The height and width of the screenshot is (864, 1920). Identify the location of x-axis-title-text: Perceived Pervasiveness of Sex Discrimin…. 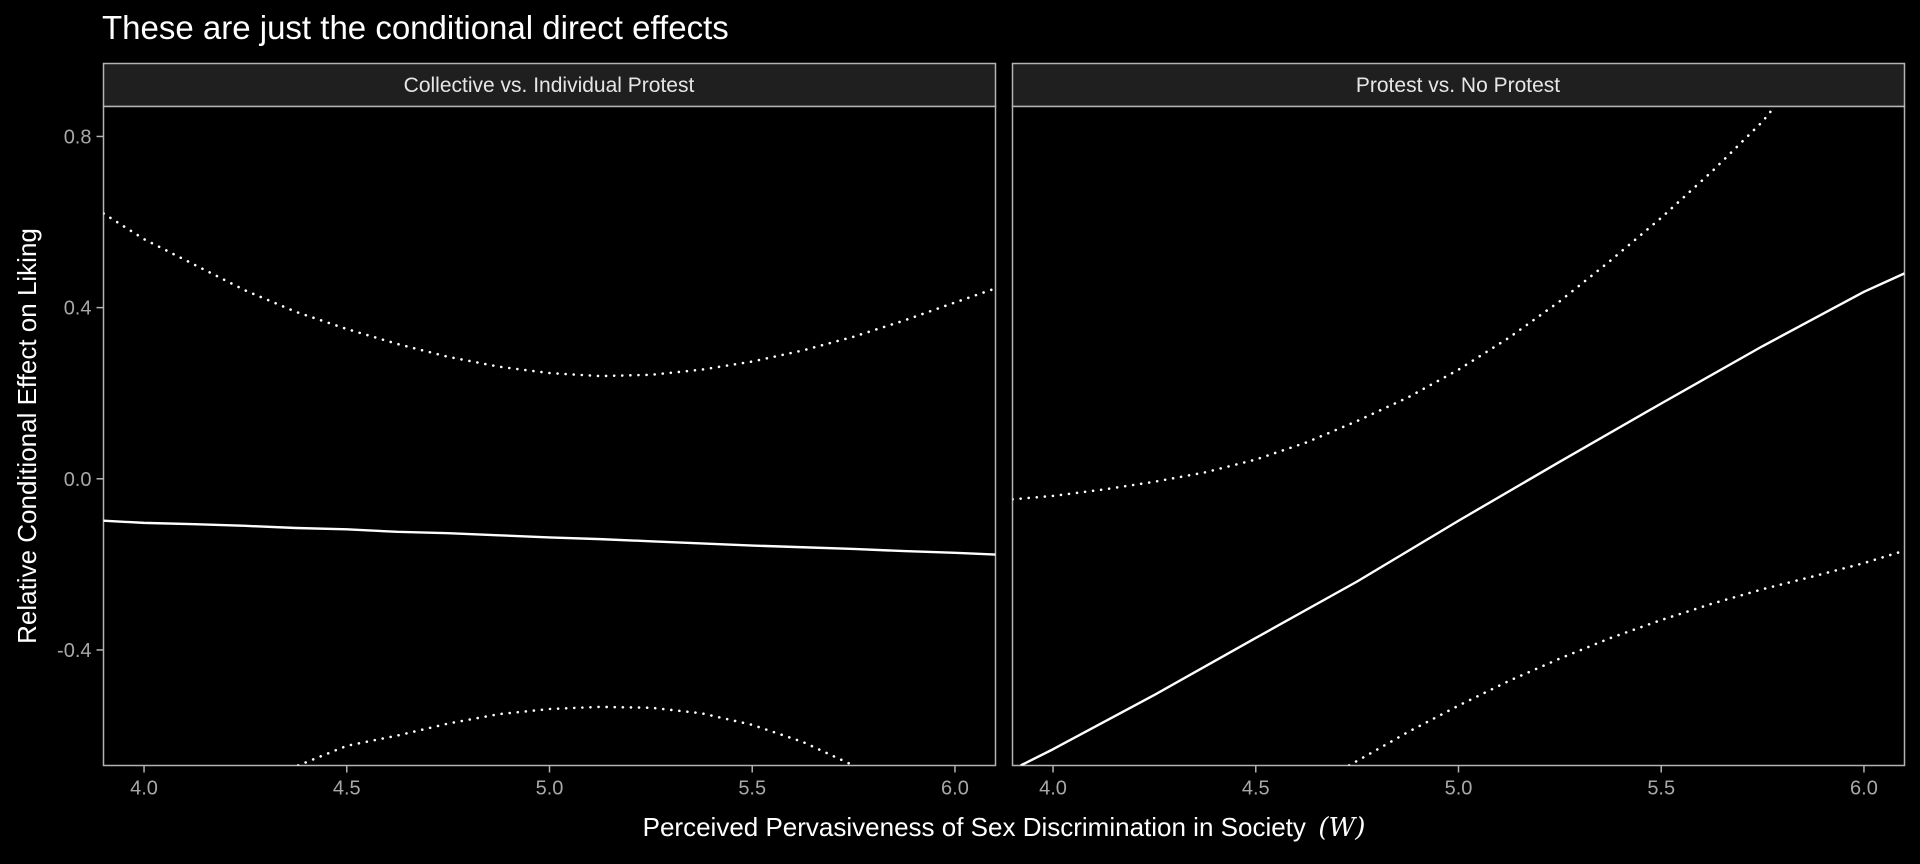
(974, 827).